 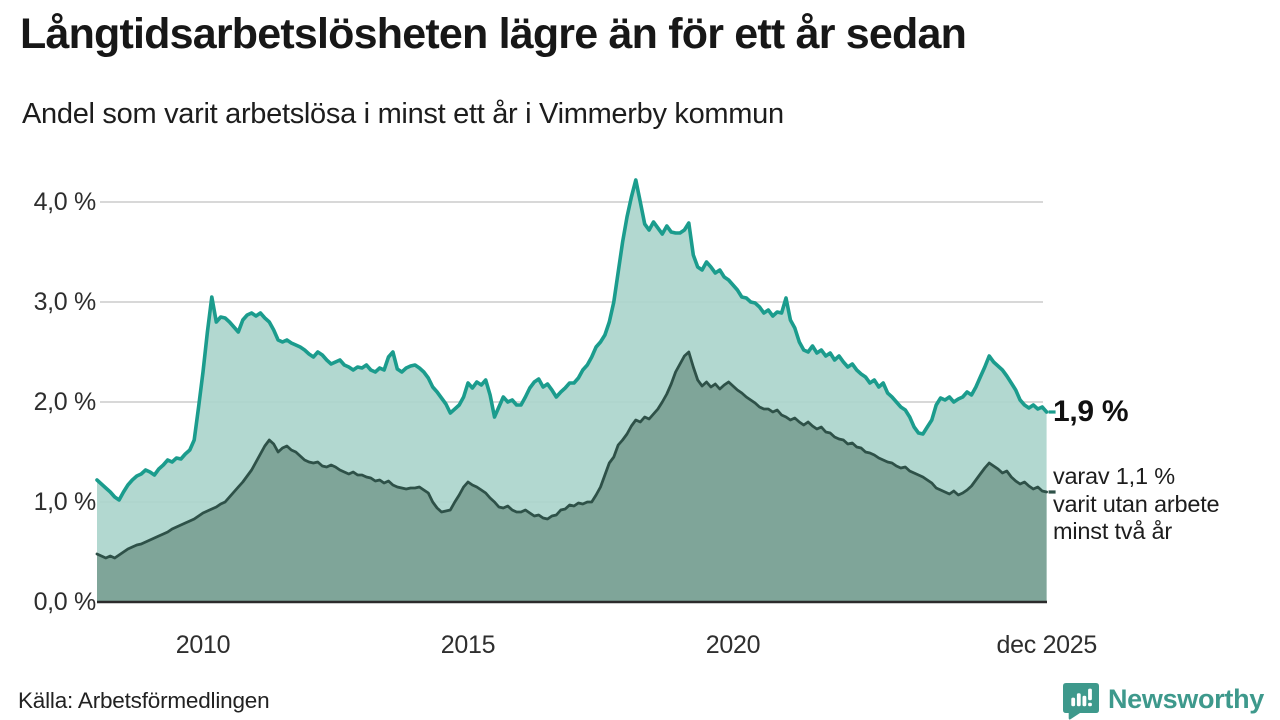 I want to click on y-axis-label: 3,0 %, so click(x=65, y=302).